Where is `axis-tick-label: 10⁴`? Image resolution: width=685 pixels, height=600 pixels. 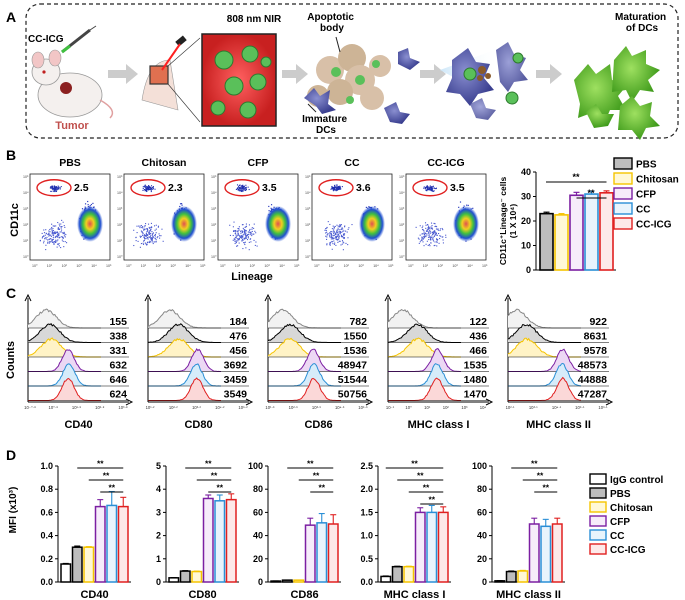
axis-tick-label: 10⁴ is located at coordinates (470, 266).